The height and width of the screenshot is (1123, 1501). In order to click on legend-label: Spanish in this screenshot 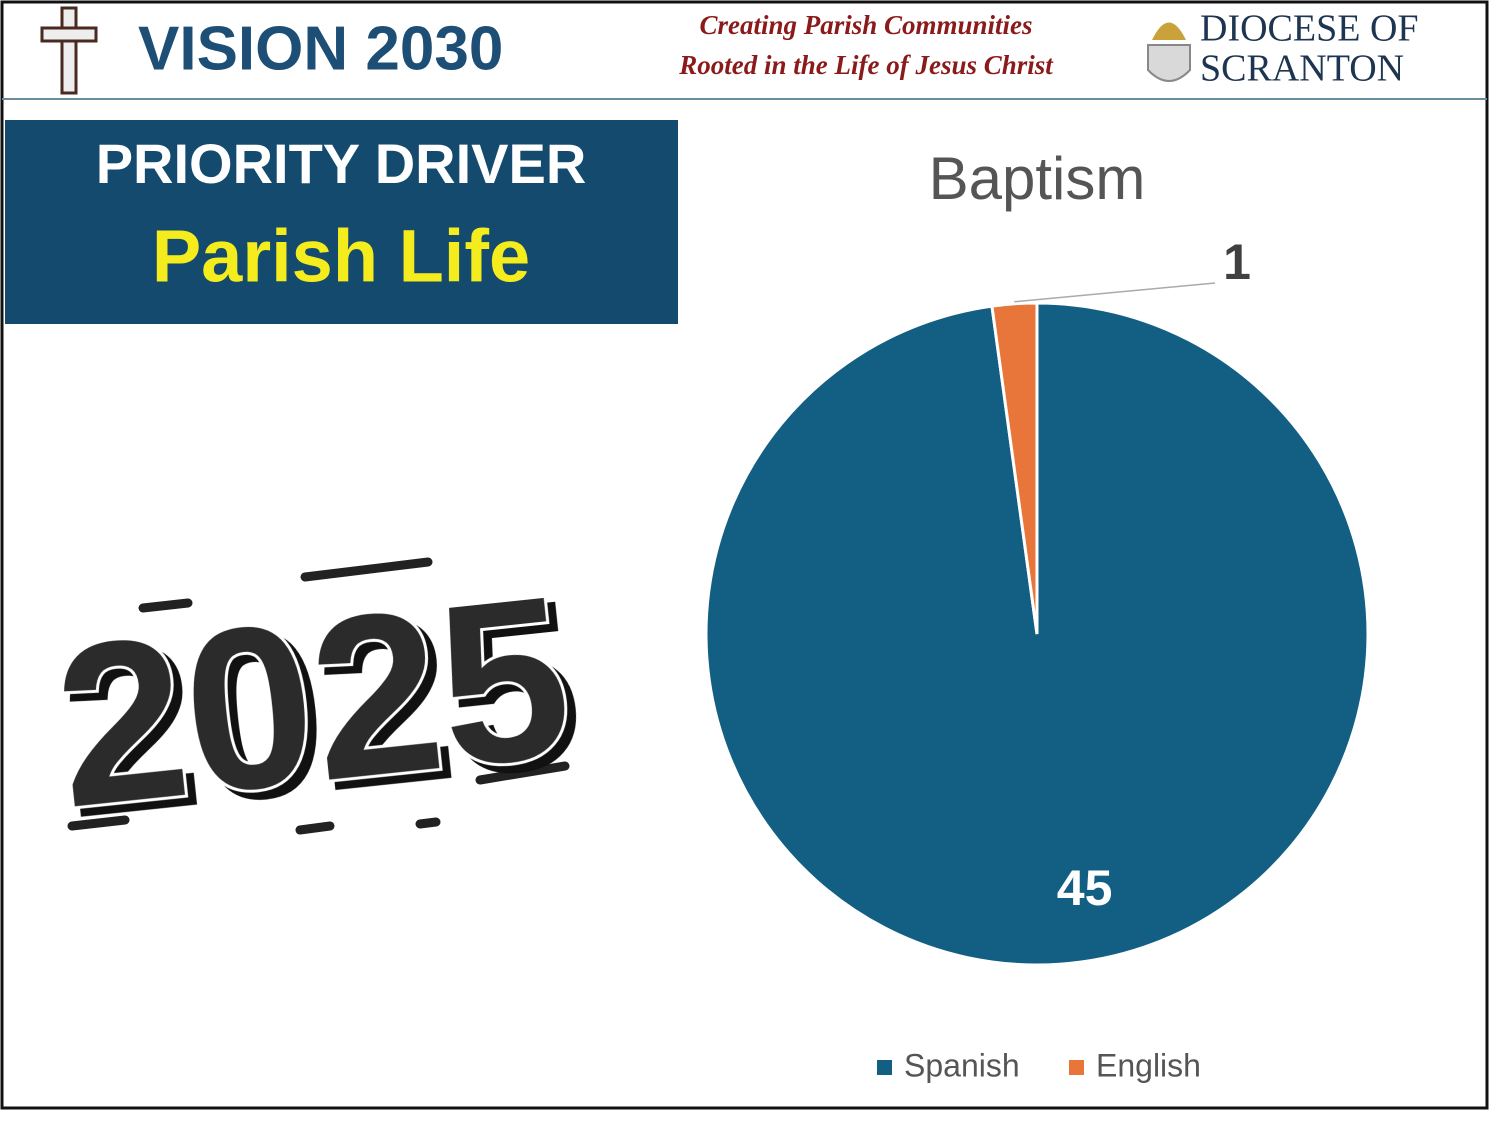, I will do `click(962, 1065)`.